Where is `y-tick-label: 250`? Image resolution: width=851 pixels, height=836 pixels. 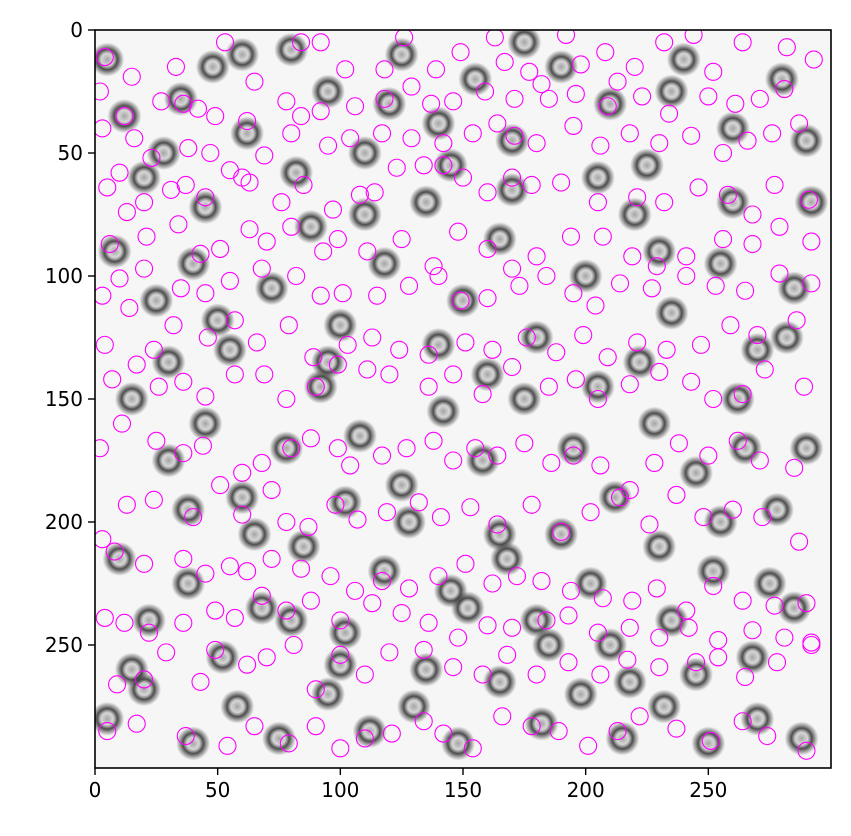
y-tick-label: 250 is located at coordinates (64, 645).